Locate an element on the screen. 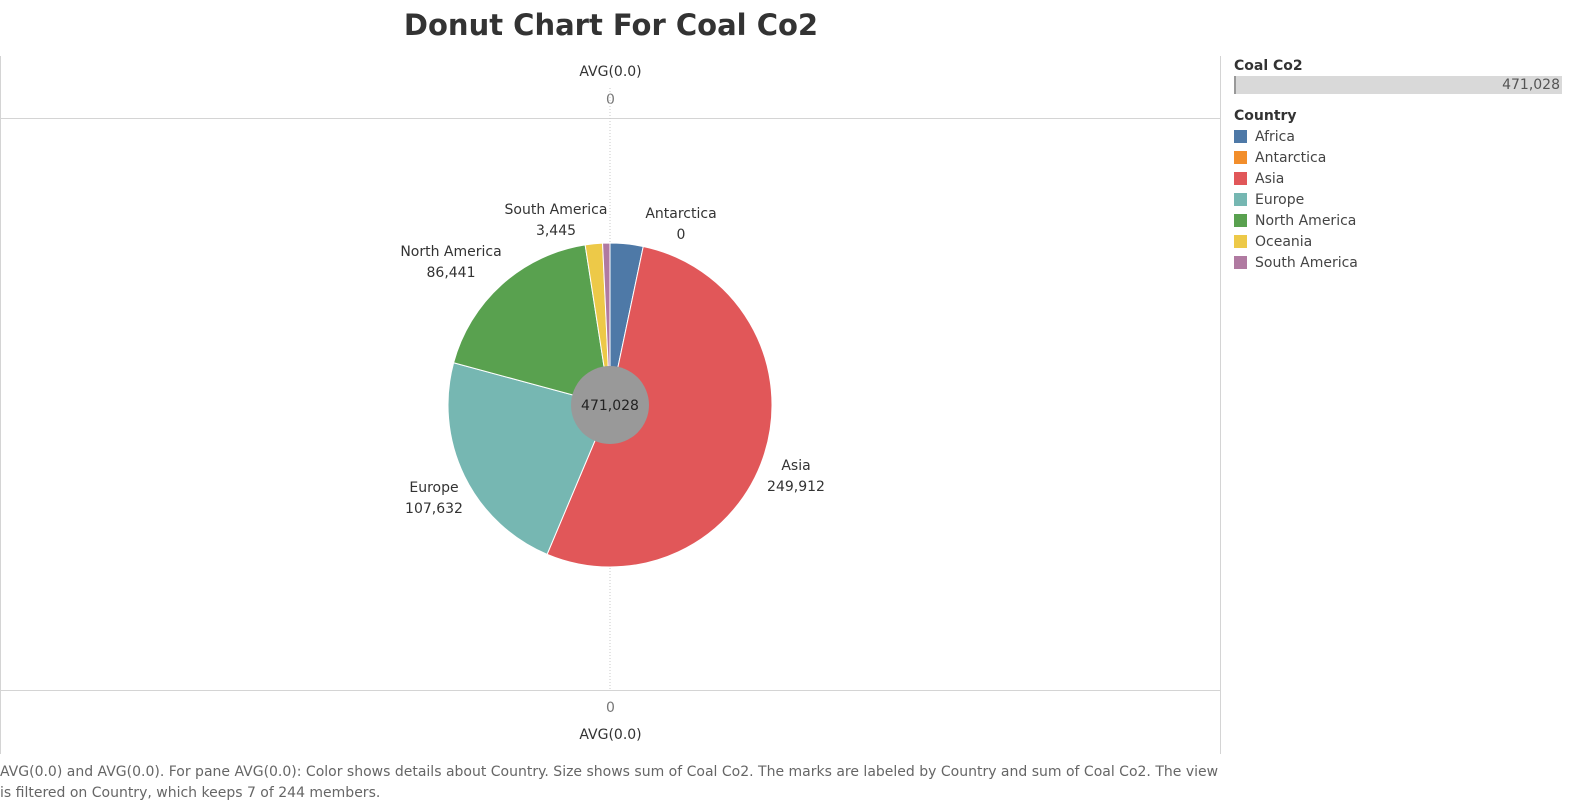  legend-item: South America is located at coordinates (1404, 262).